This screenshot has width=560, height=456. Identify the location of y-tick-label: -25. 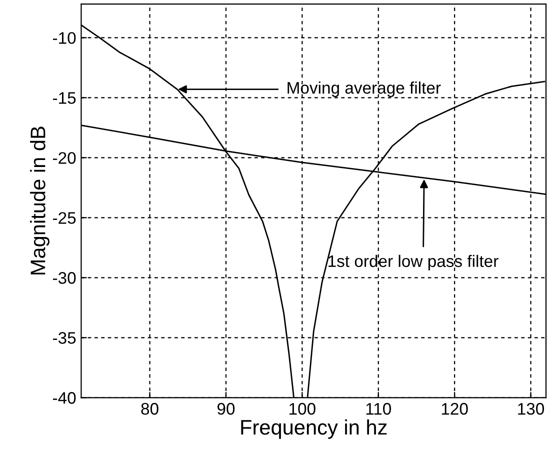
(64, 218).